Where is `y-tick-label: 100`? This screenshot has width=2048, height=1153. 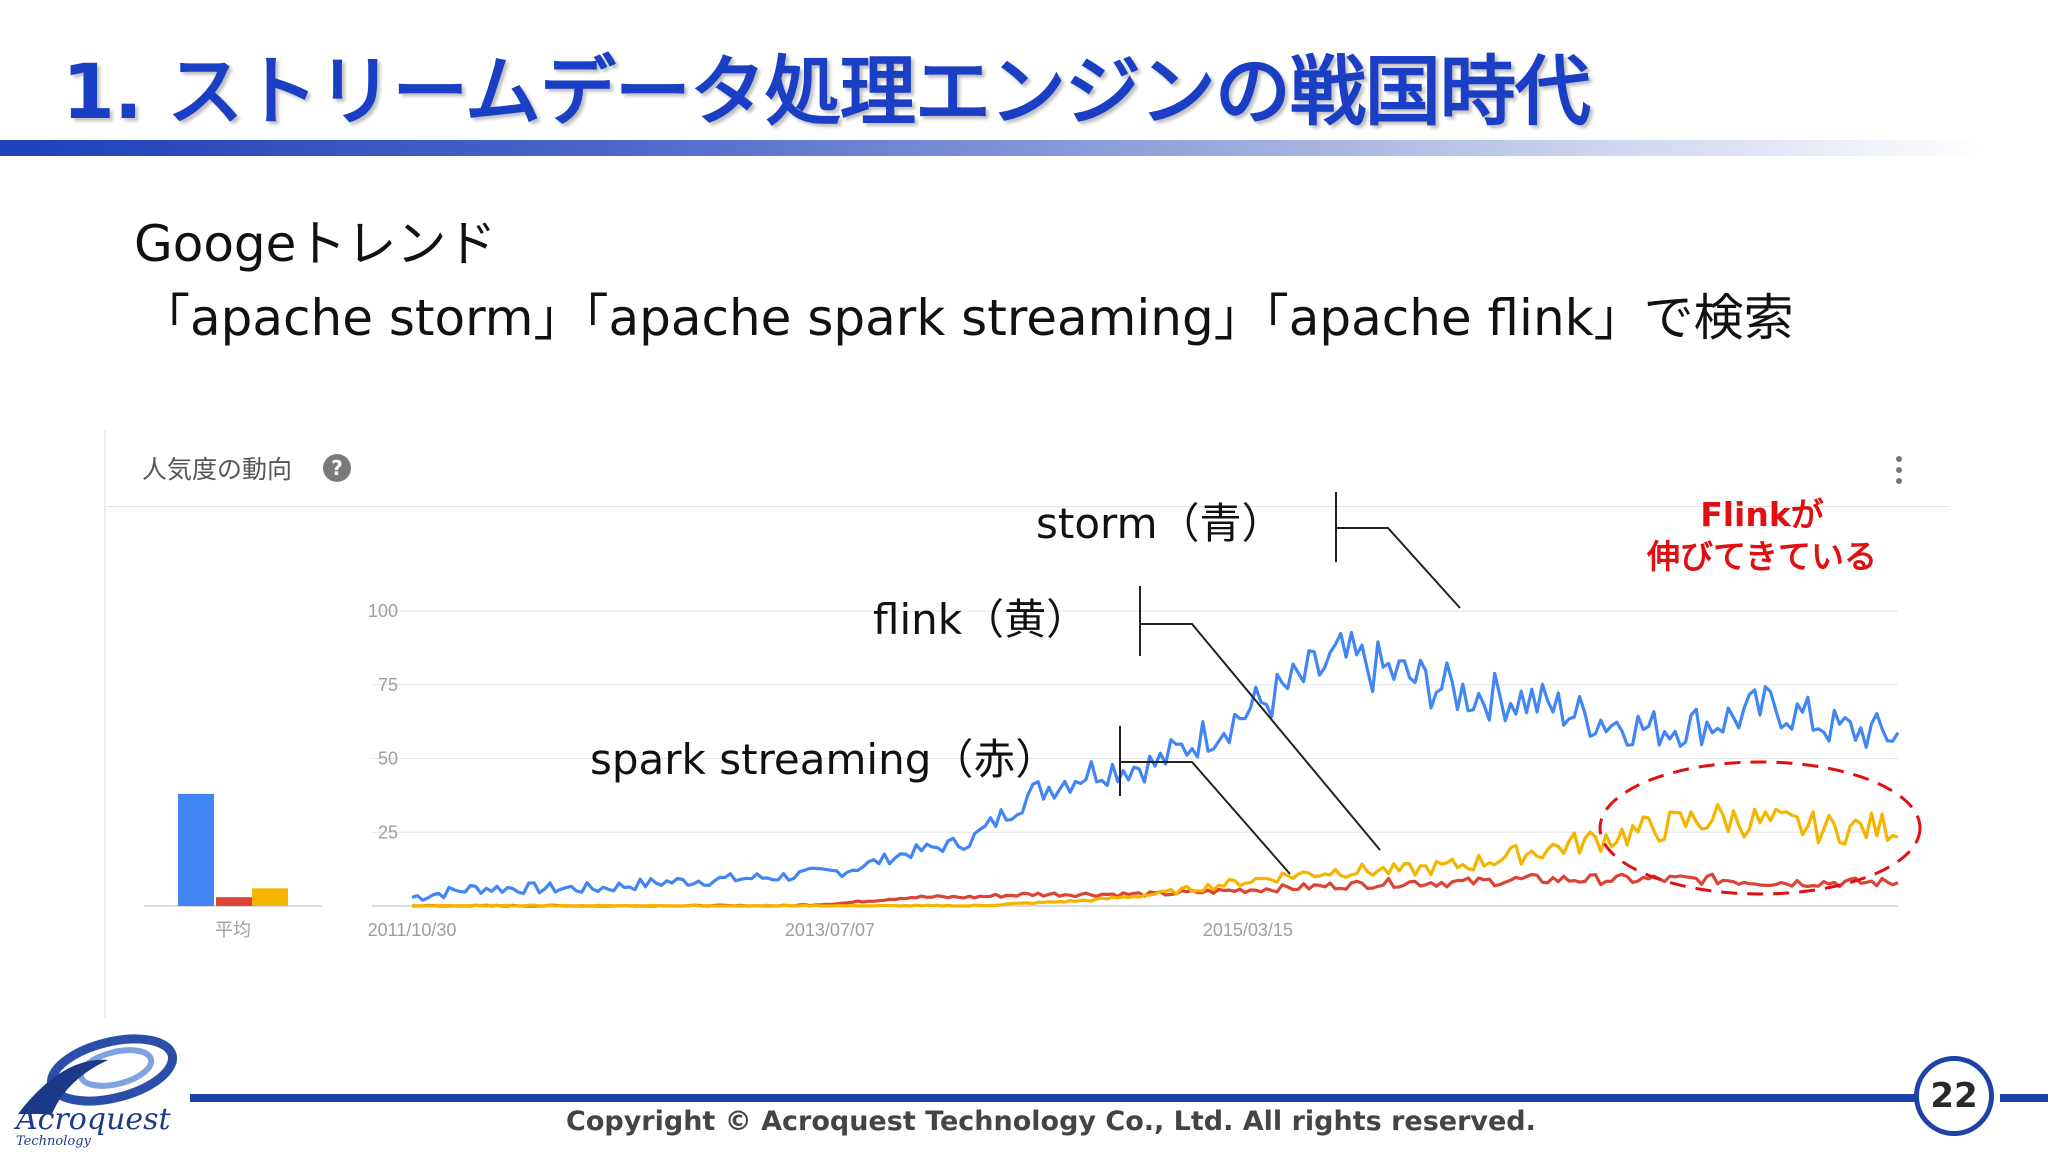 y-tick-label: 100 is located at coordinates (383, 611).